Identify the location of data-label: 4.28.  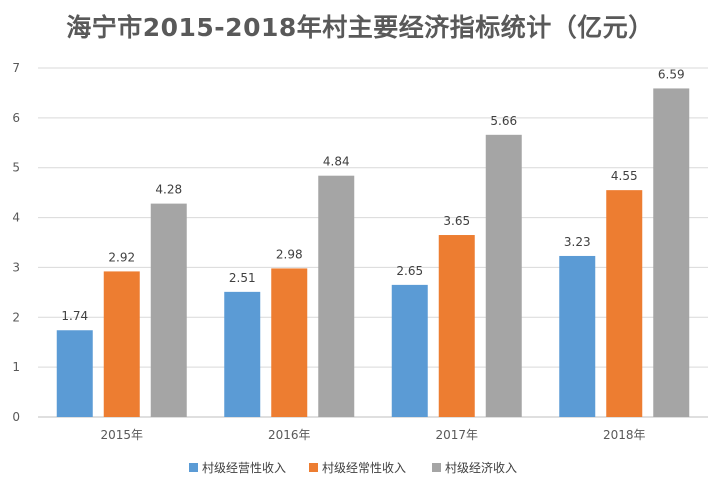
(168, 190).